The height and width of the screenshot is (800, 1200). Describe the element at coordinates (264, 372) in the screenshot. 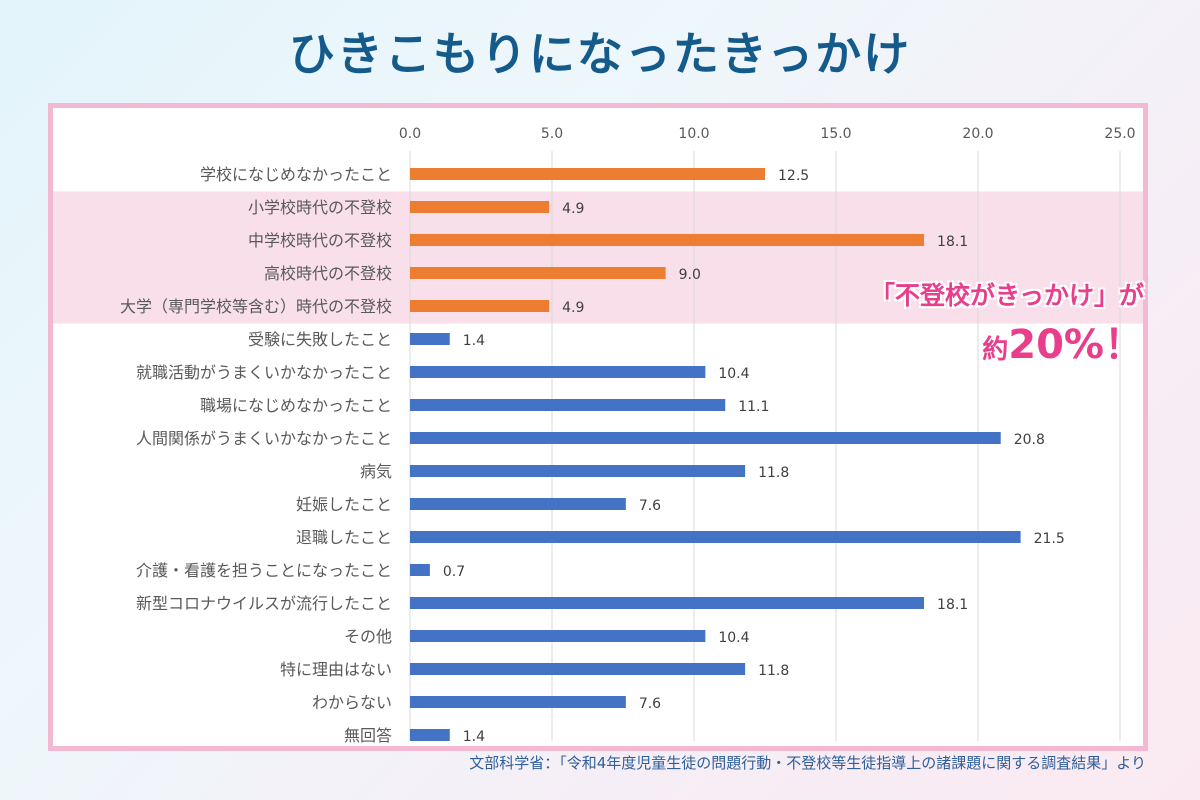

I see `category-label: 就職活動がうまくいかなかったこと` at that location.